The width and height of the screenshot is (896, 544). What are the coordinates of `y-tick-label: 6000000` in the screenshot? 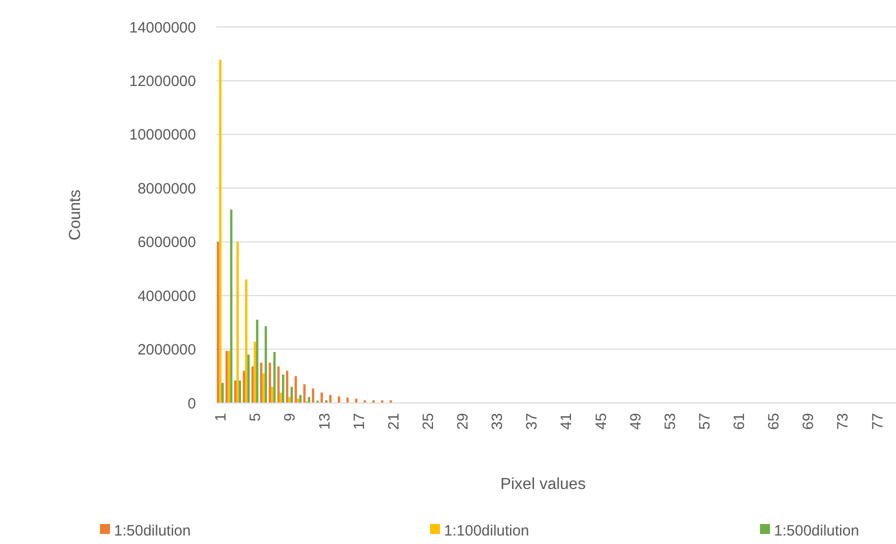 It's located at (167, 243).